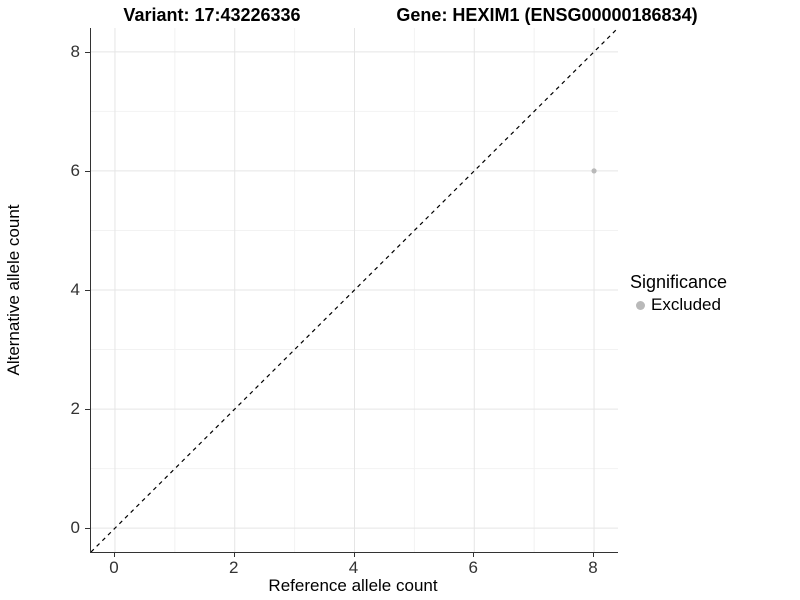  Describe the element at coordinates (686, 304) in the screenshot. I see `legend-item-label: Excluded` at that location.